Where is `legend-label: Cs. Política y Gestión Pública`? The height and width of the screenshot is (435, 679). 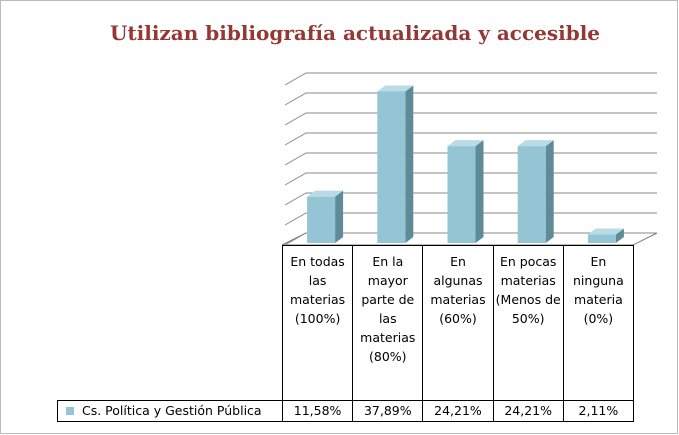 legend-label: Cs. Política y Gestión Pública is located at coordinates (172, 410).